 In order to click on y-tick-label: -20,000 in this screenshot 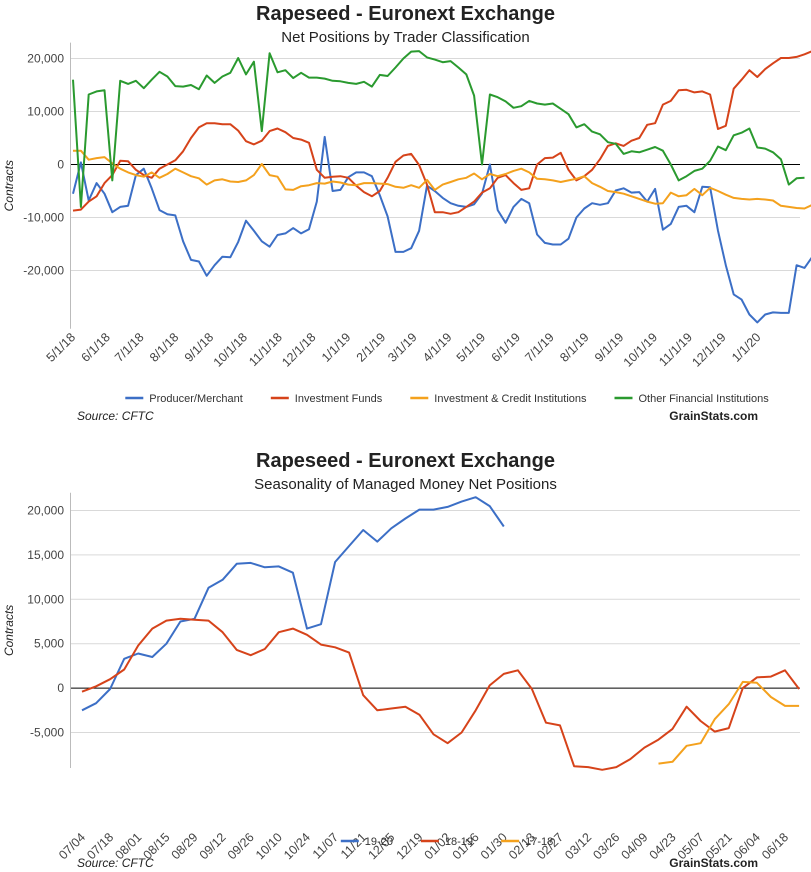, I will do `click(43, 271)`.